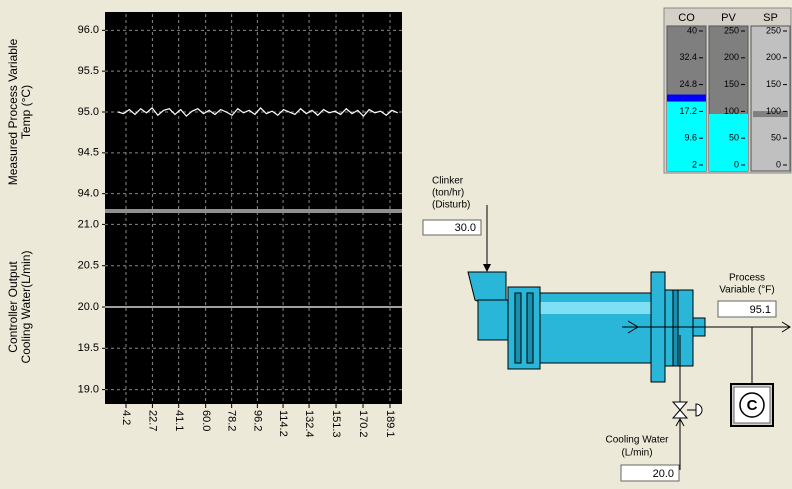  What do you see at coordinates (88, 30) in the screenshot?
I see `y-tick-label: 96.0` at bounding box center [88, 30].